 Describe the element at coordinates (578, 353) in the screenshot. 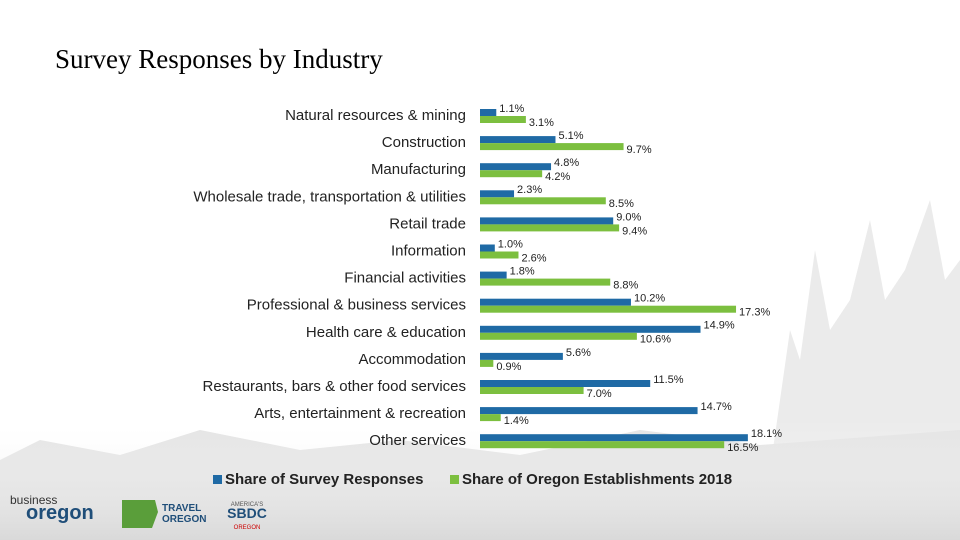

I see `value-label: 5.6%` at that location.